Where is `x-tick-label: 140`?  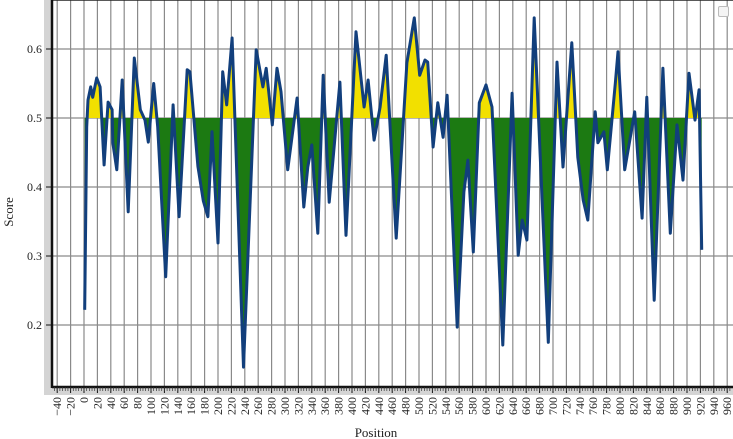
x-tick-label: 140 is located at coordinates (178, 406).